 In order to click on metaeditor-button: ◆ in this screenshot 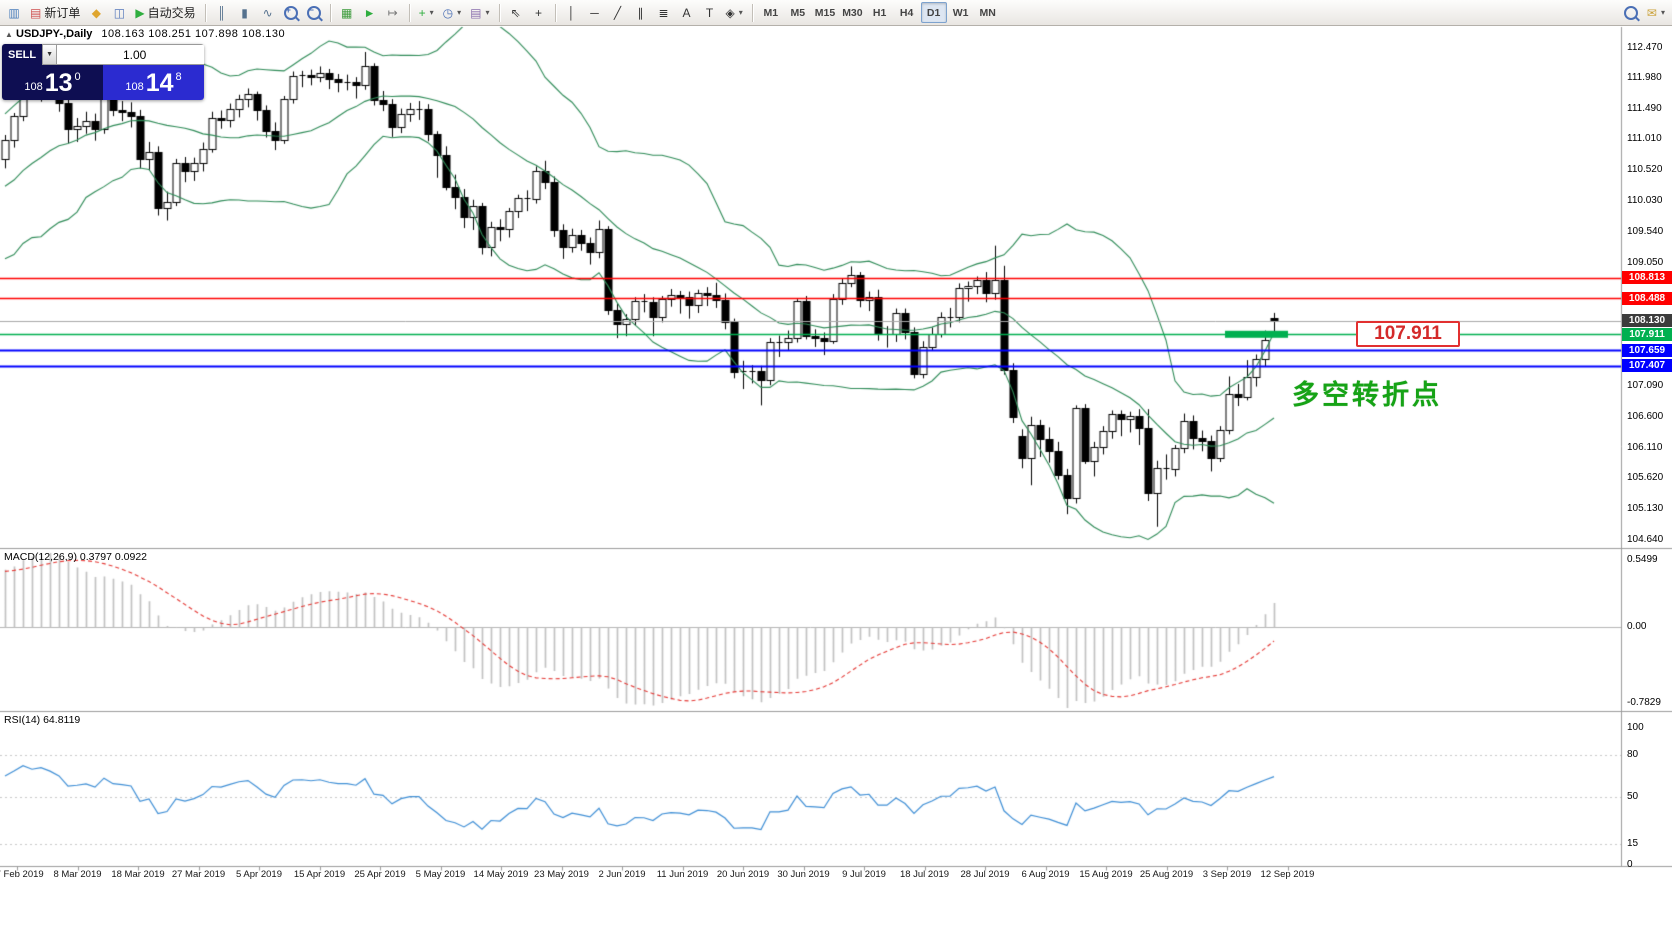, I will do `click(96, 12)`.